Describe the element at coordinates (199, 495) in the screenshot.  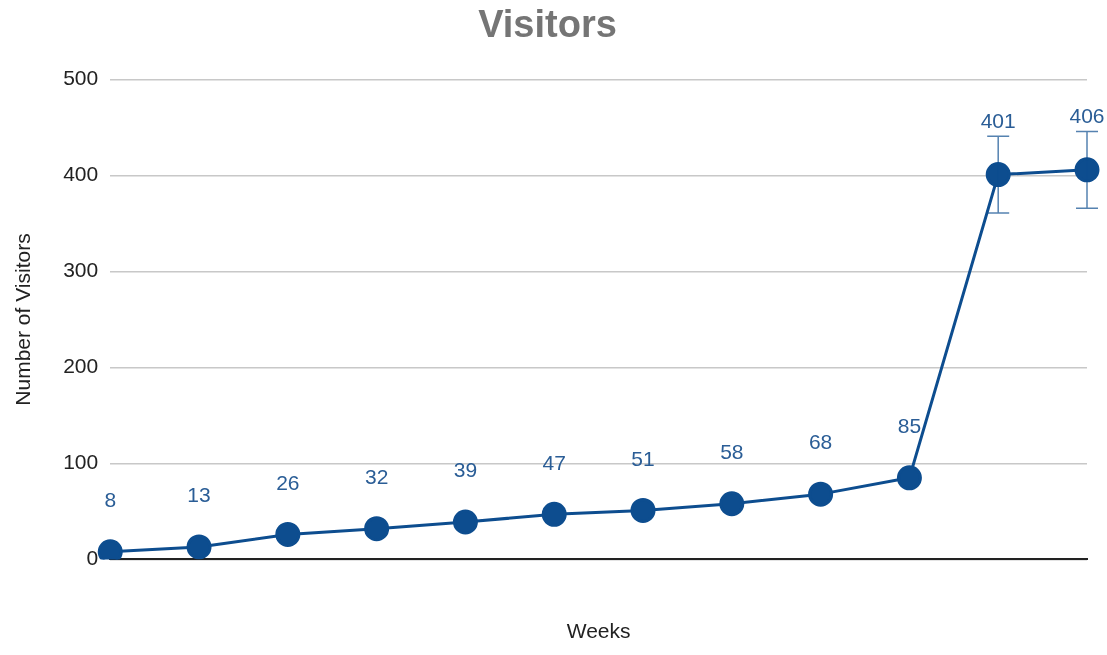
I see `data-label: 13` at that location.